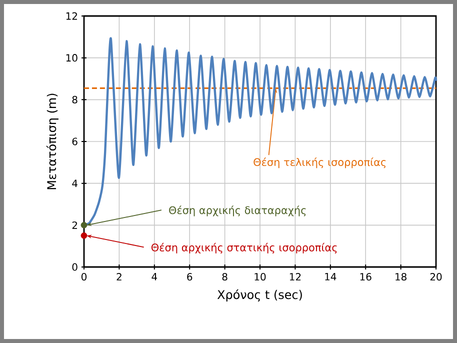 This screenshot has height=343, width=457. Describe the element at coordinates (75, 100) in the screenshot. I see `y-tick-label: 8` at that location.